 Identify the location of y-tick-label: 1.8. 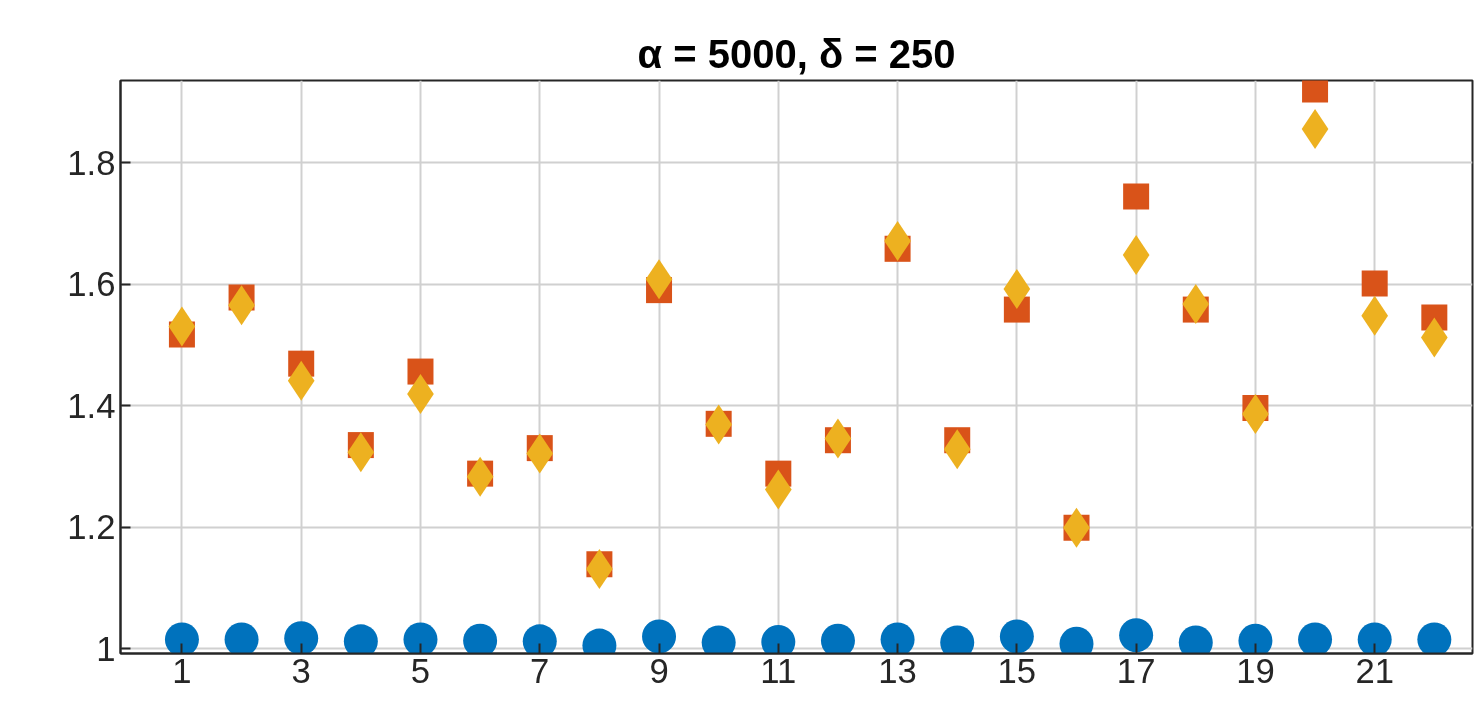
(91, 162).